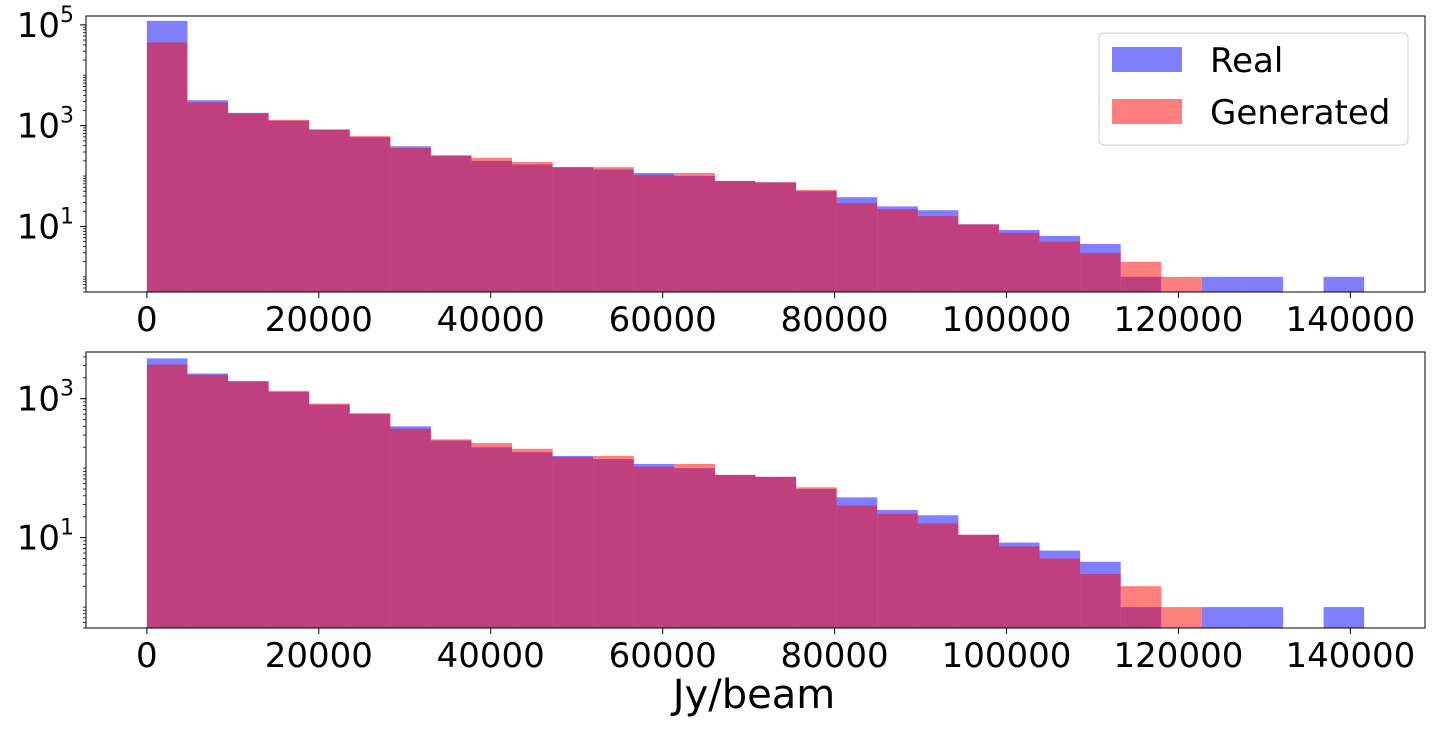  I want to click on x-axis-label: Jy/beam, so click(752, 695).